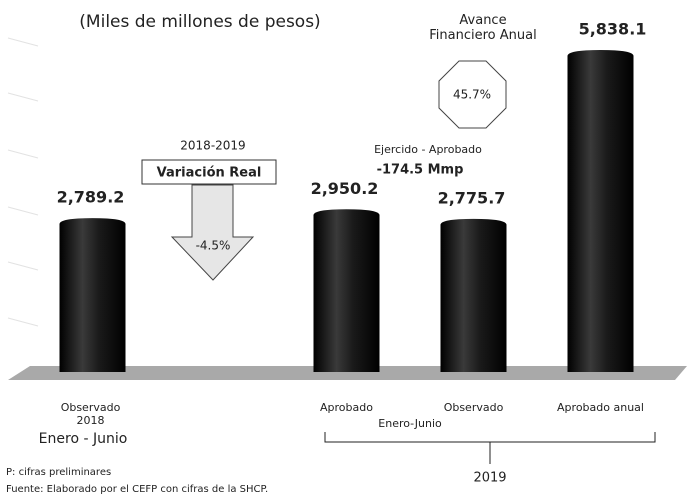  What do you see at coordinates (212, 232) in the screenshot?
I see `arrow` at bounding box center [212, 232].